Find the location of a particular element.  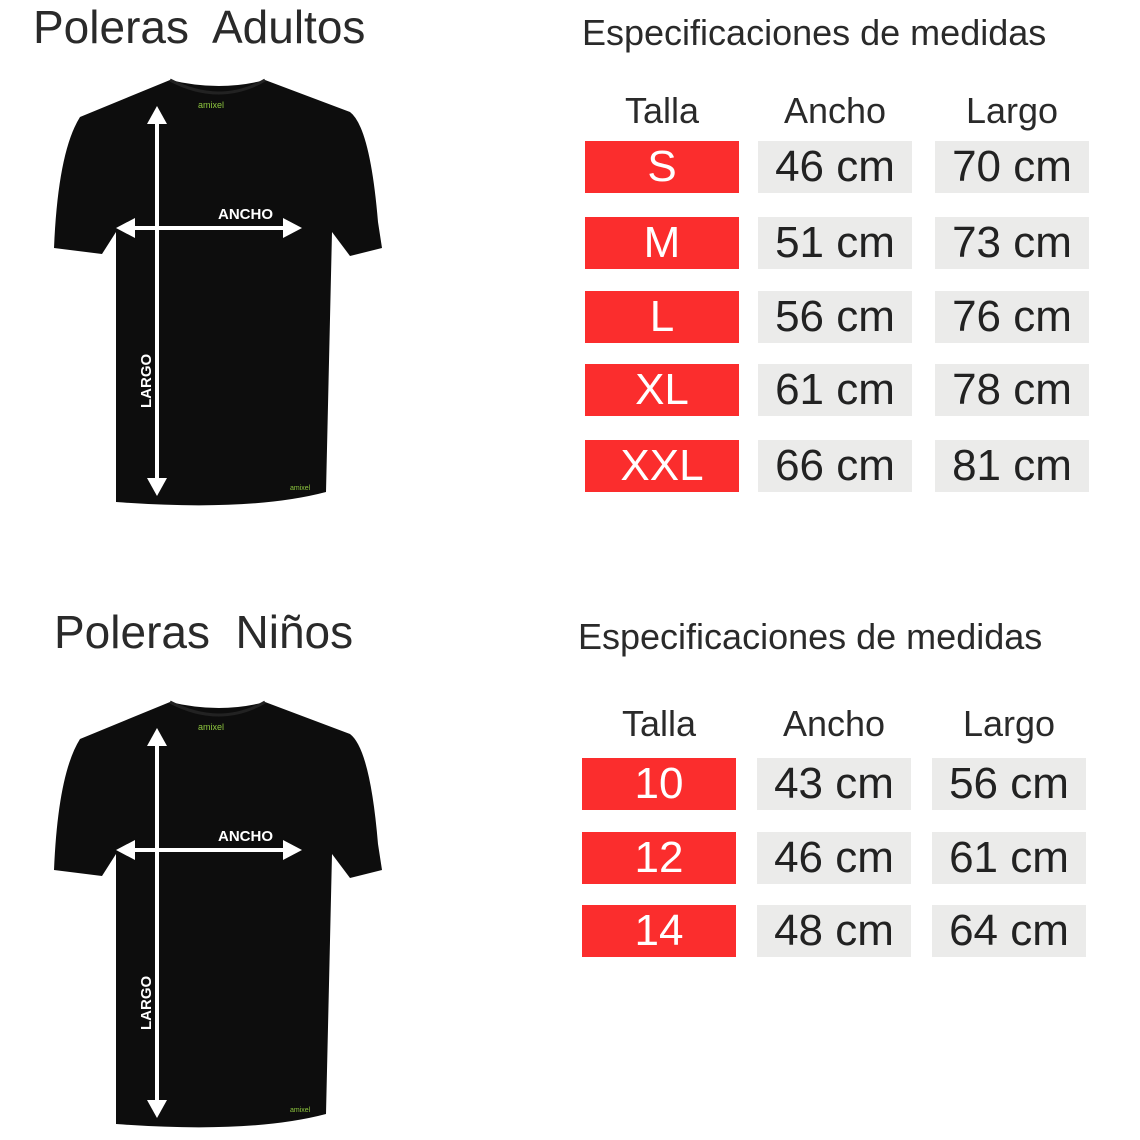

largo-cell: 78 cm is located at coordinates (1012, 390).